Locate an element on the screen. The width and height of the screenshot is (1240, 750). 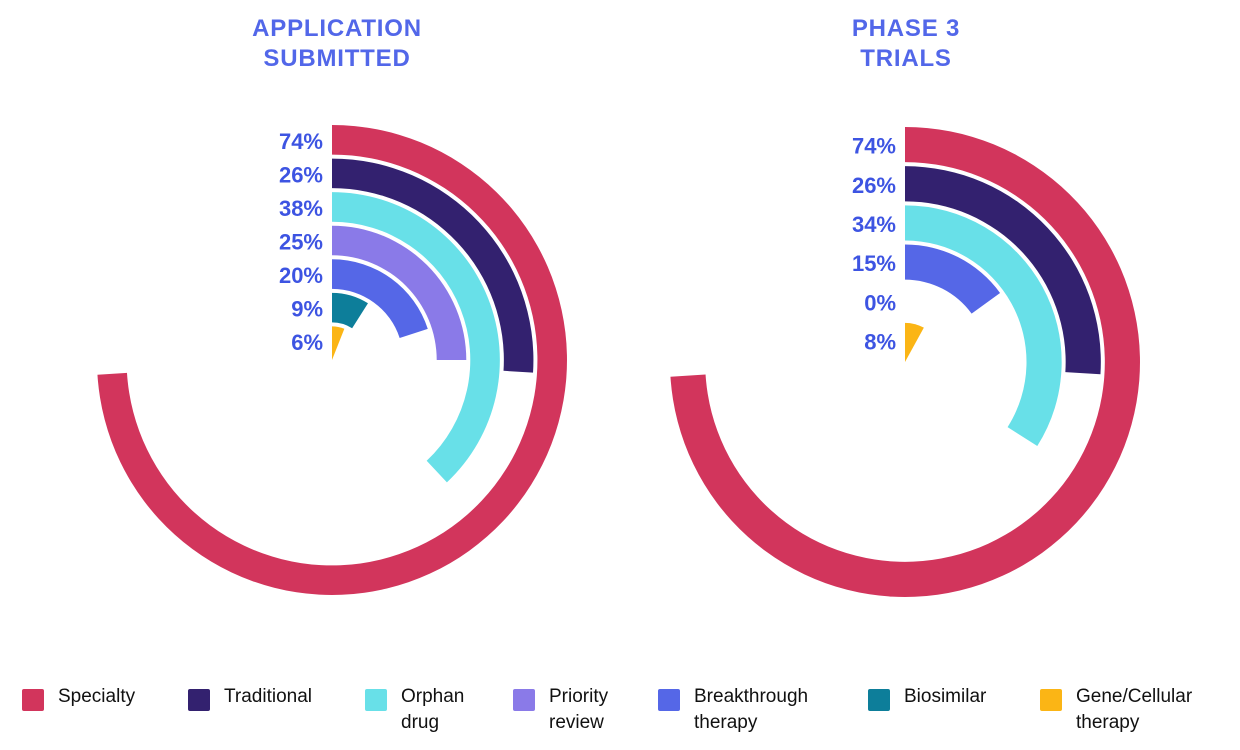
legend-label-traditional: Traditional is located at coordinates (268, 696).